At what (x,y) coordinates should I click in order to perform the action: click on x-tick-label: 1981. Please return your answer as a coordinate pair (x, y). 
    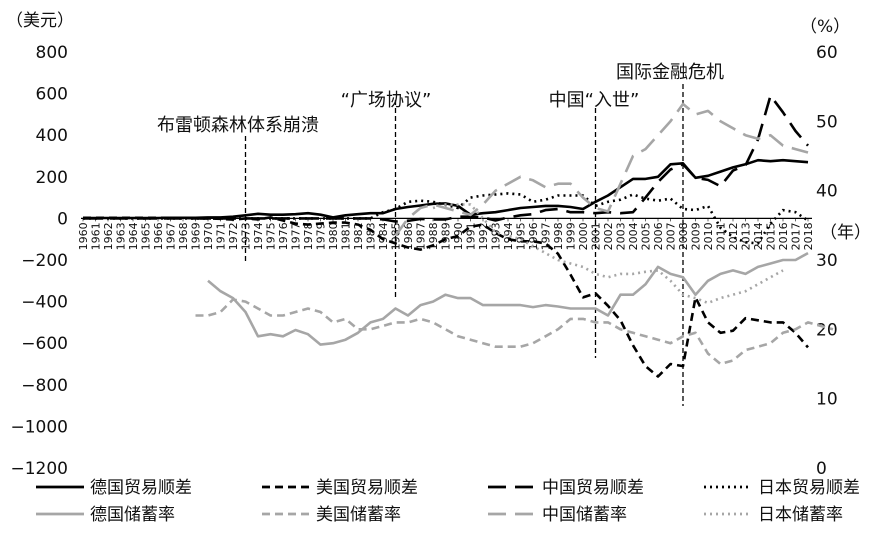
    Looking at the image, I should click on (346, 236).